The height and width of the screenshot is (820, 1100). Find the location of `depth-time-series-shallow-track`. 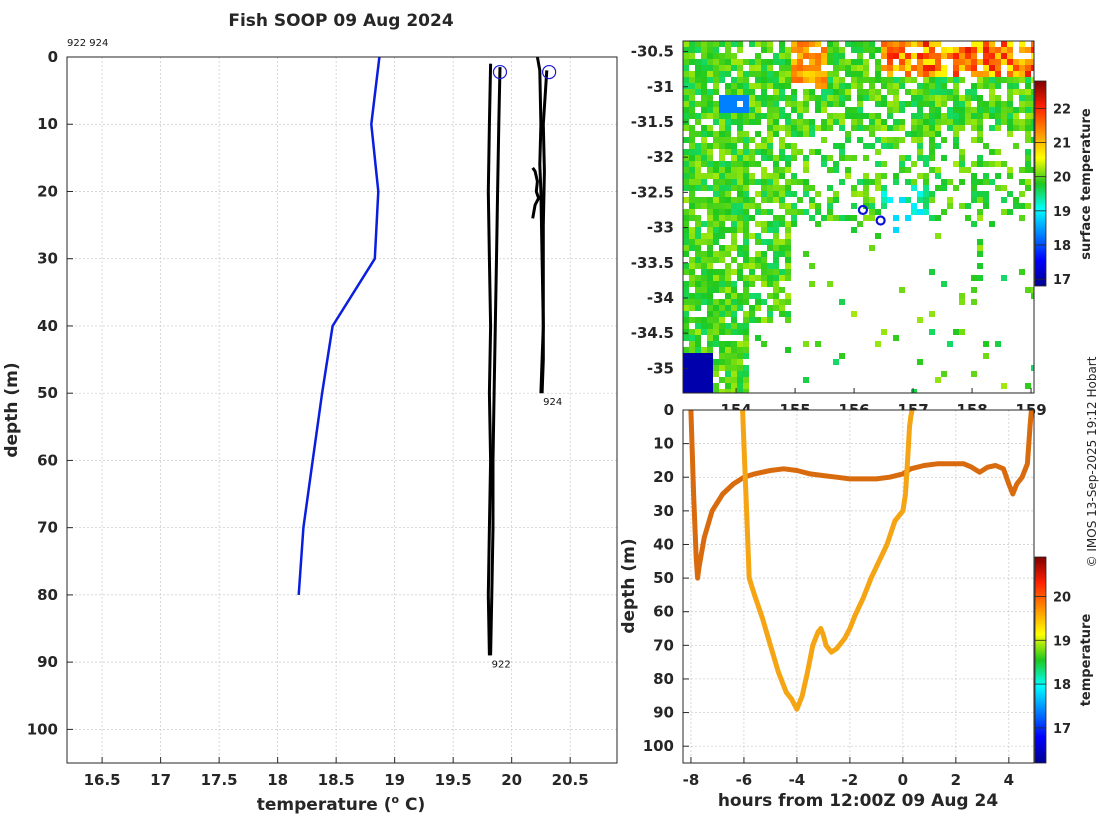

depth-time-series-shallow-track is located at coordinates (861, 495).